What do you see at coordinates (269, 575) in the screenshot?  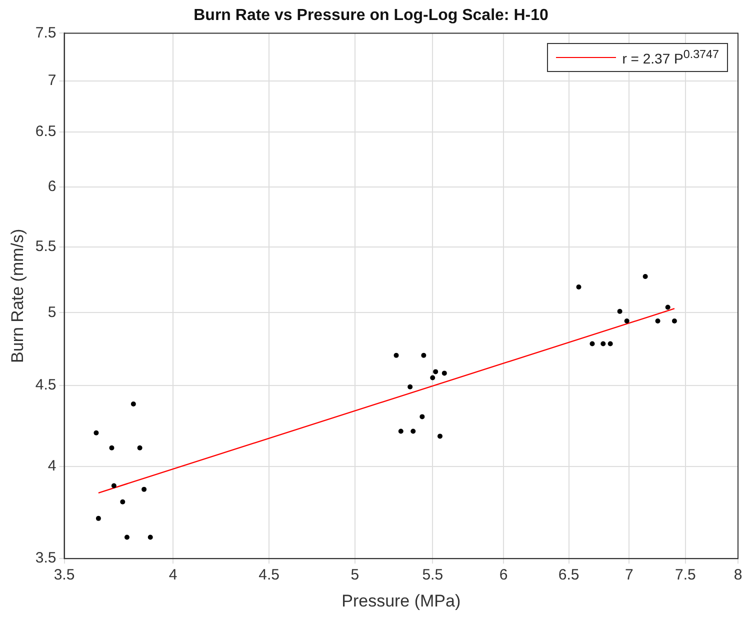 I see `x-tick-label: 4.5` at bounding box center [269, 575].